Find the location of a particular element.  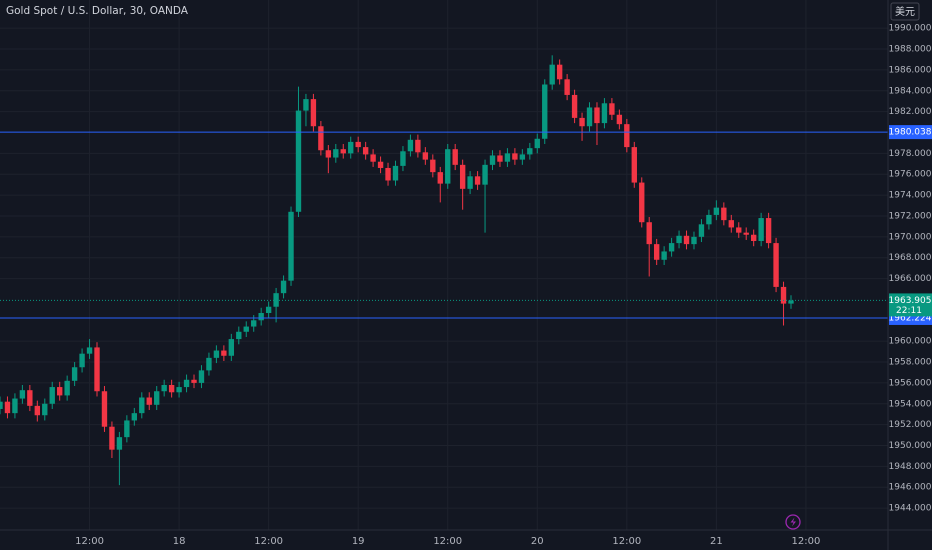

y-tick-label: 1952.000 is located at coordinates (910, 425).